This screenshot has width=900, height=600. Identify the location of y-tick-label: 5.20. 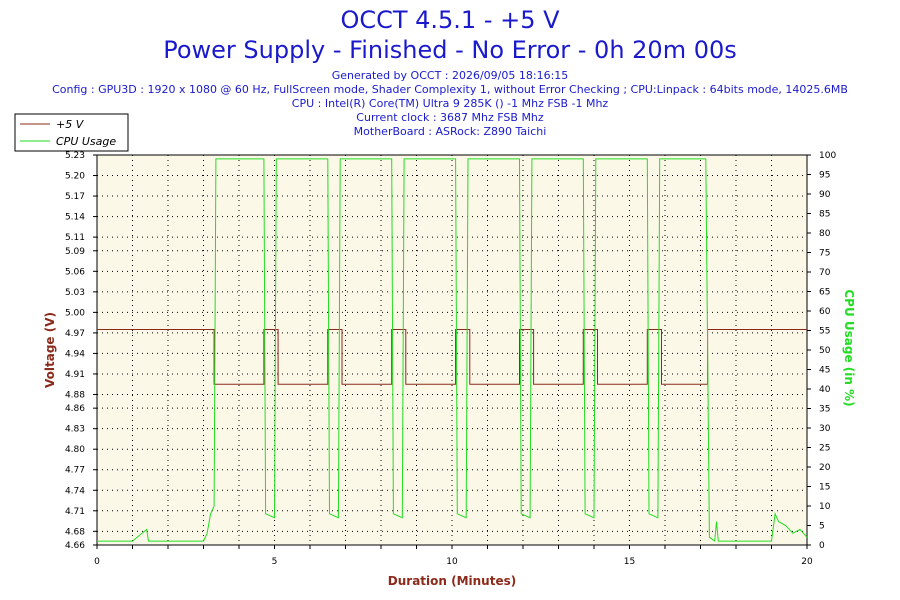
(75, 177).